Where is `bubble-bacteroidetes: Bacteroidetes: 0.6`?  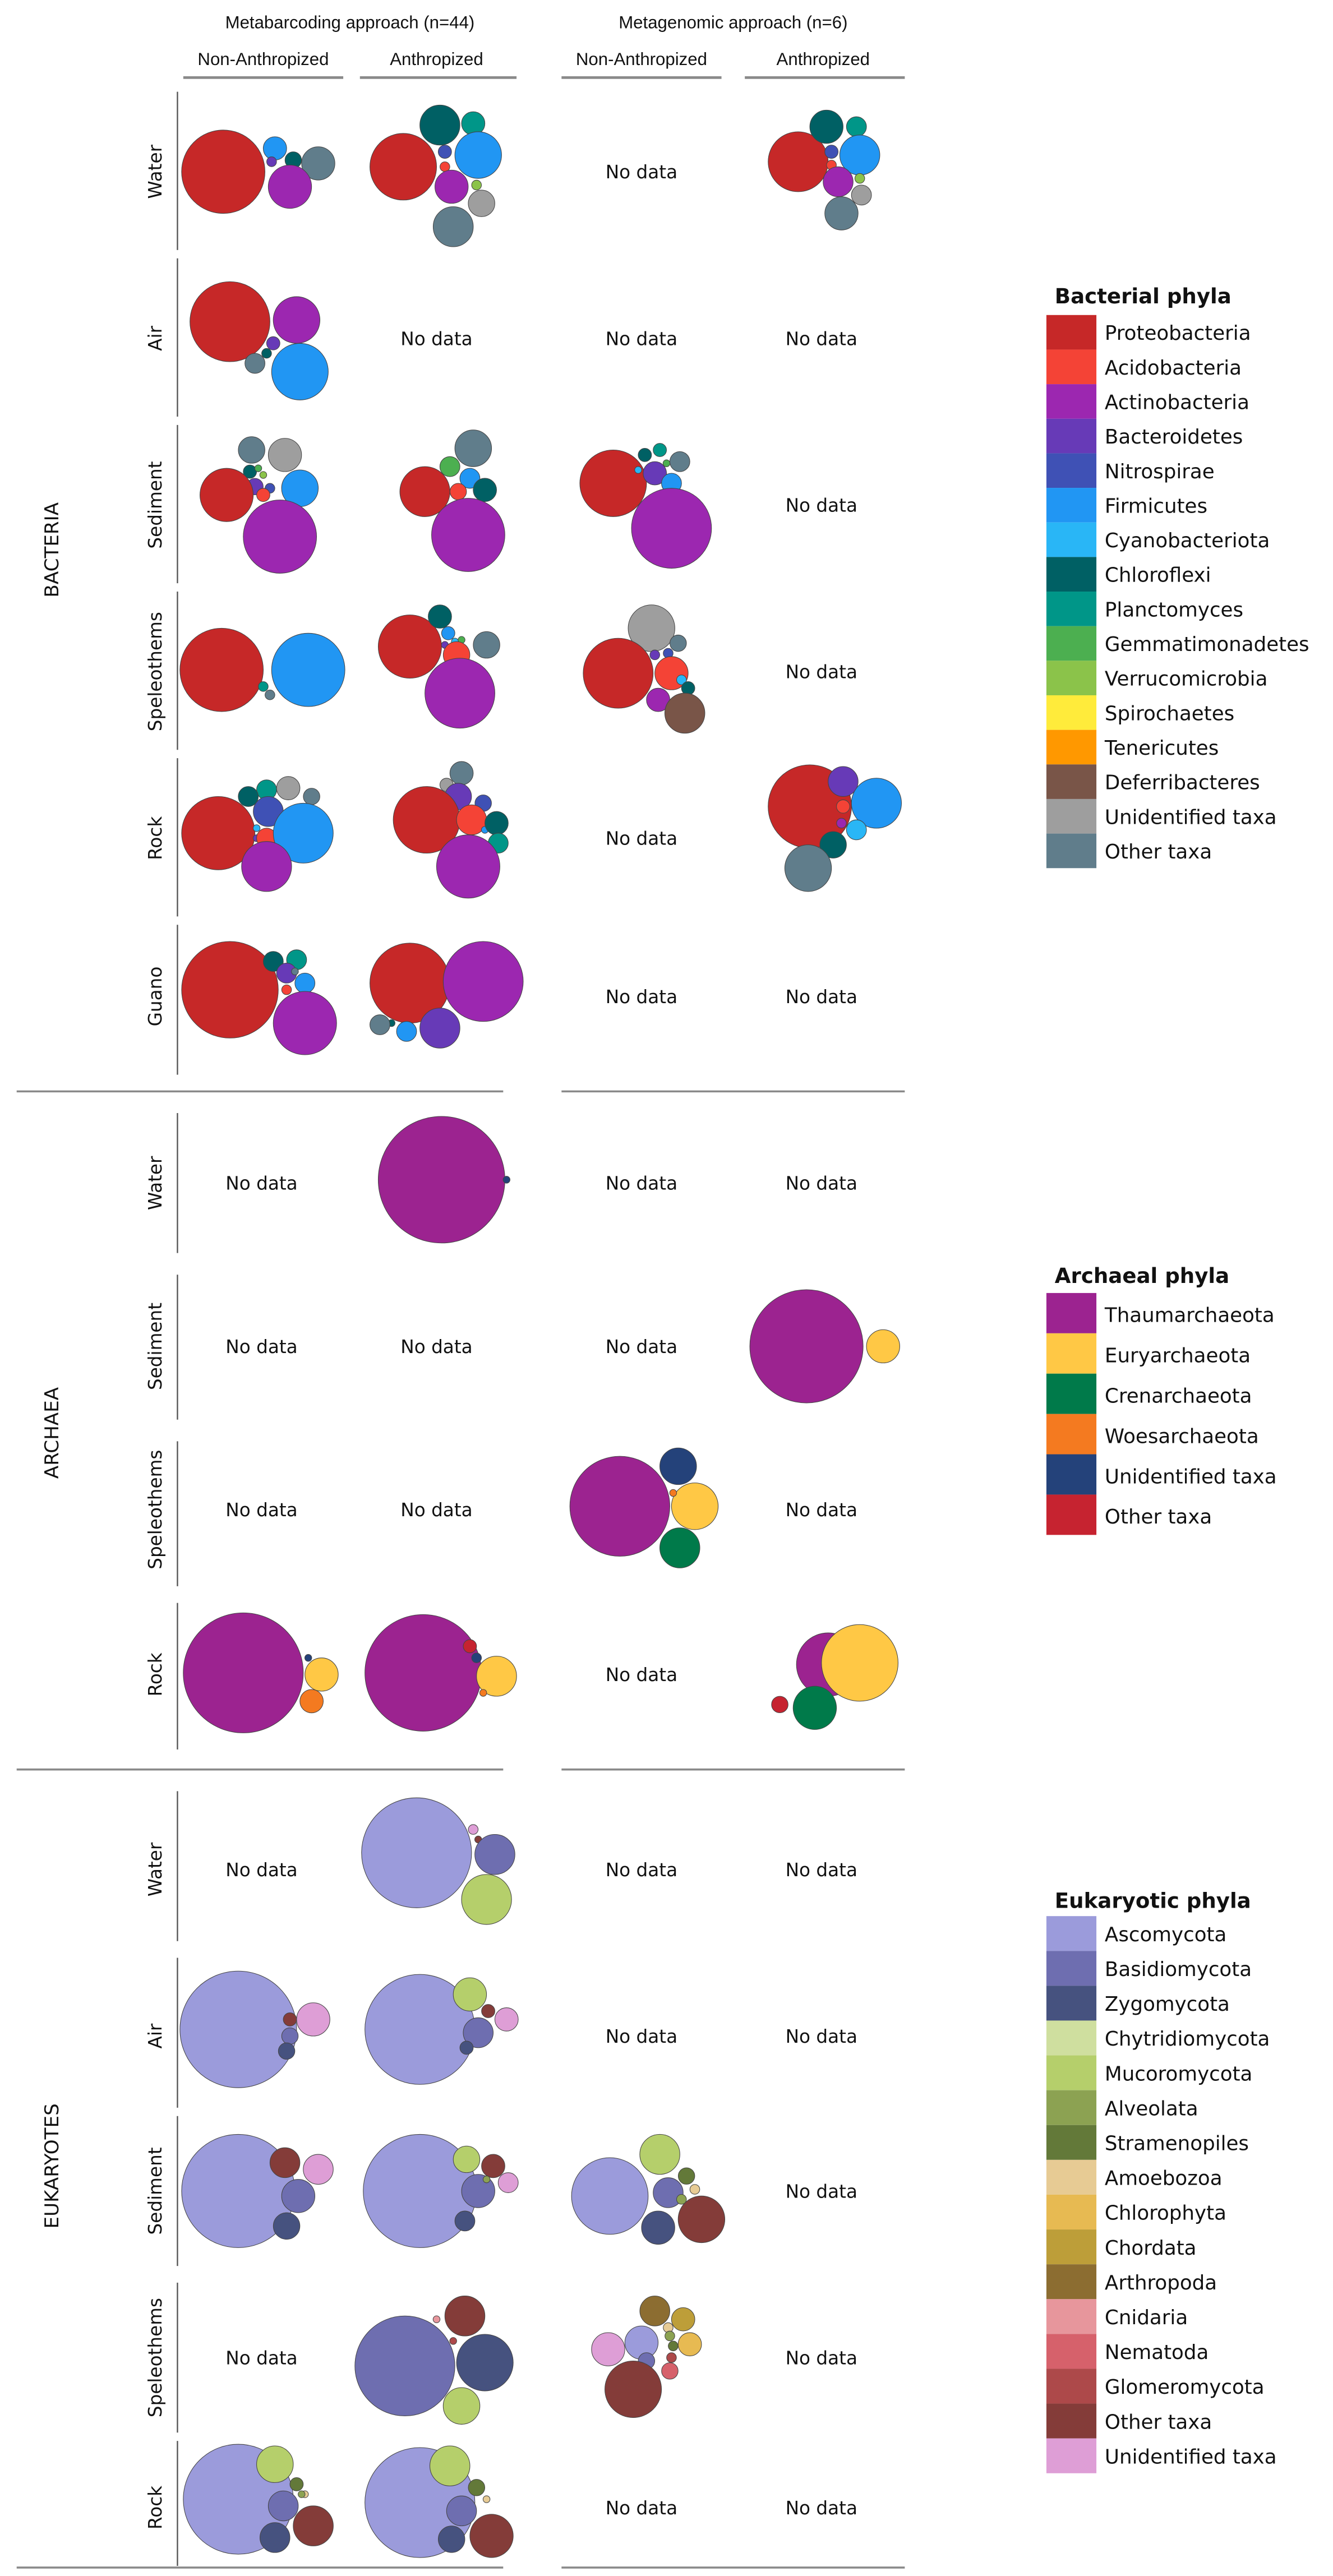 bubble-bacteroidetes: Bacteroidetes: 0.6 is located at coordinates (654, 655).